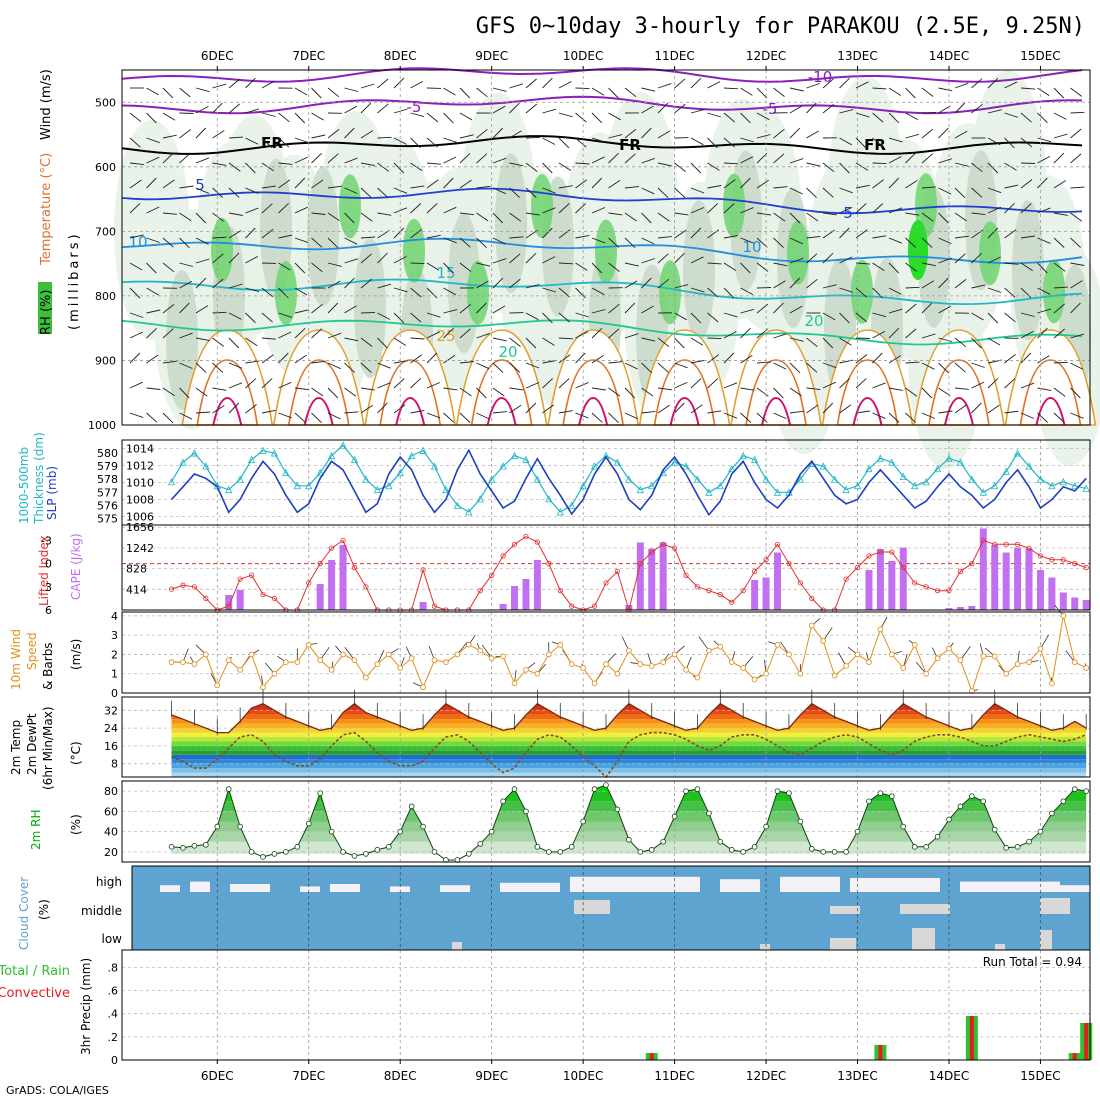 The height and width of the screenshot is (1100, 1100). I want to click on rh-frame, so click(606, 821).